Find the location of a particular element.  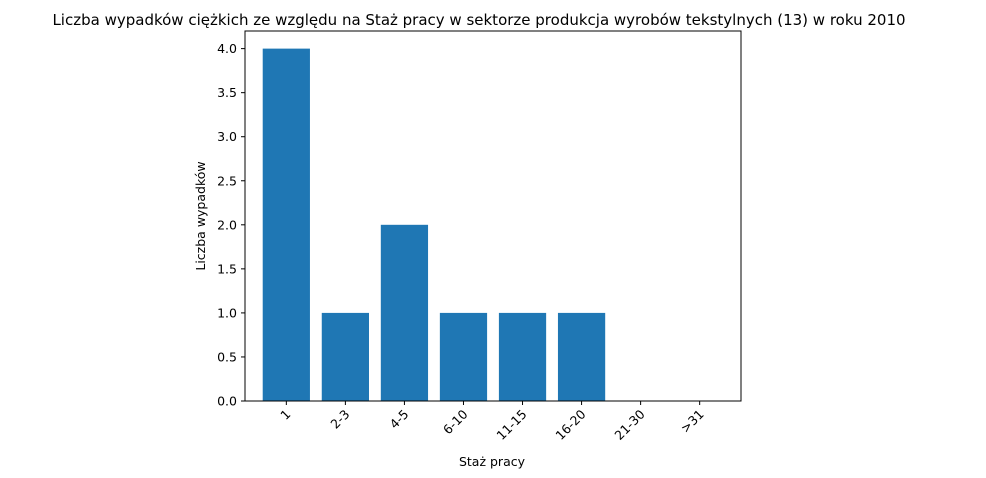

y-tick-label: 1.0 is located at coordinates (227, 312).